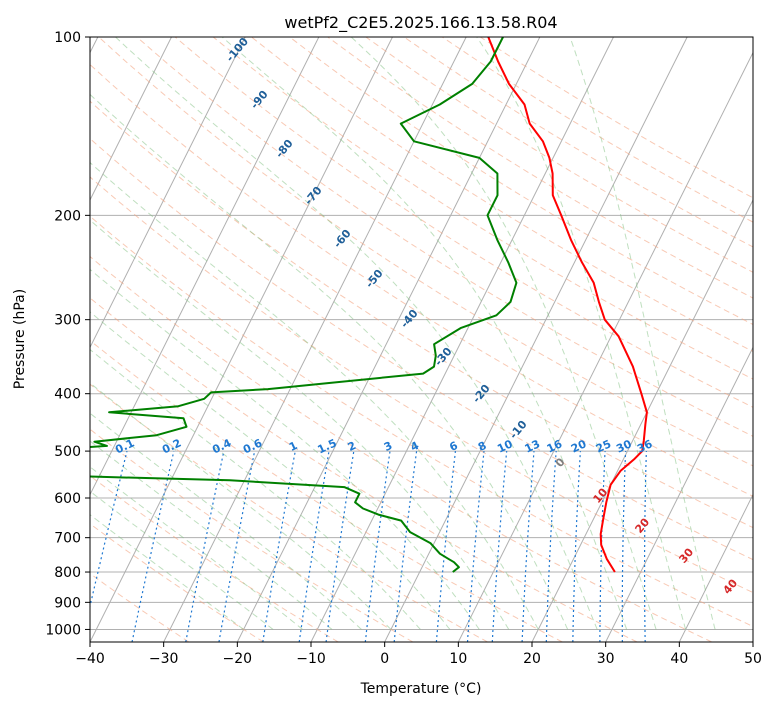  I want to click on mixing-ratio-label: 16, so click(555, 446).